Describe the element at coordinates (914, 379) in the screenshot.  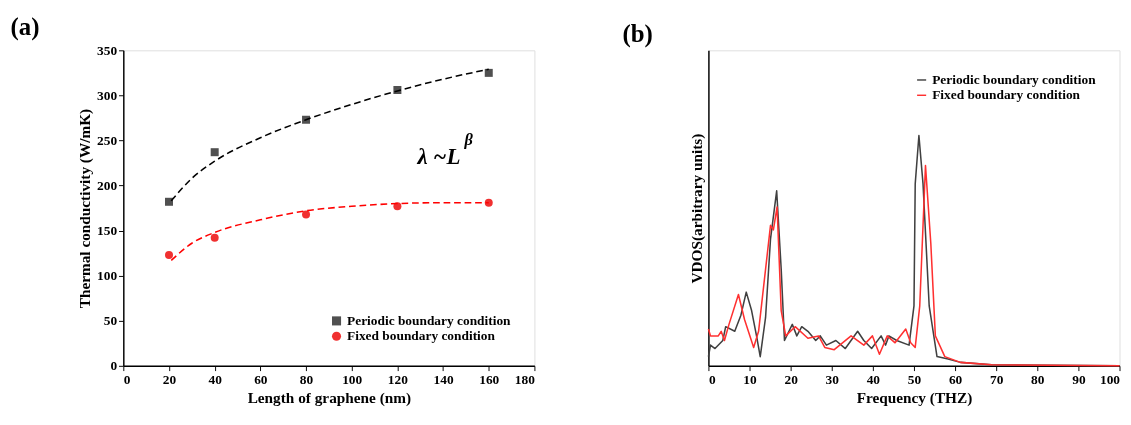
I see `x-tick-label: 50` at that location.